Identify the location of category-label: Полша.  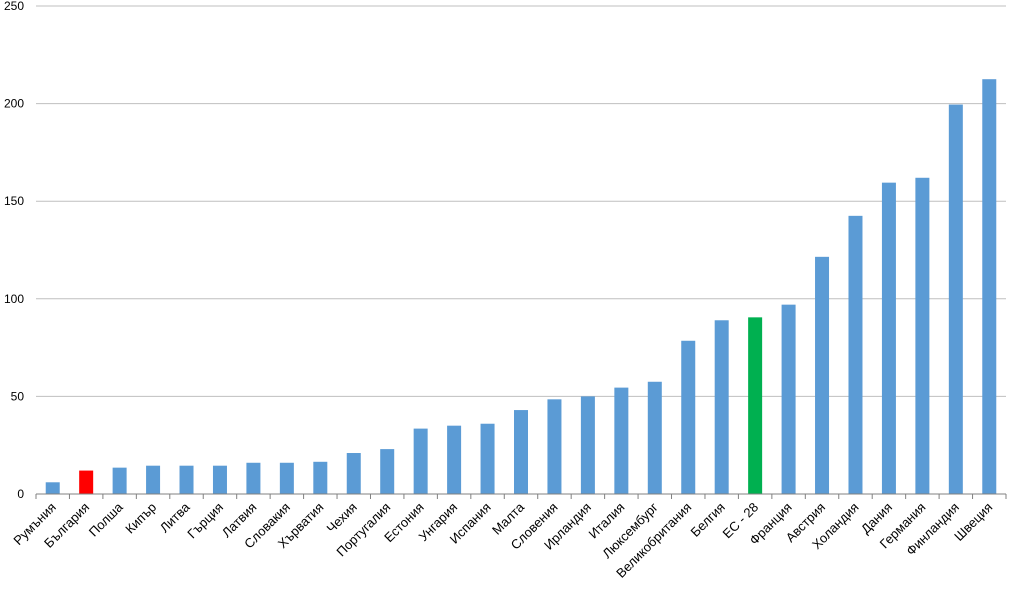
(106, 519).